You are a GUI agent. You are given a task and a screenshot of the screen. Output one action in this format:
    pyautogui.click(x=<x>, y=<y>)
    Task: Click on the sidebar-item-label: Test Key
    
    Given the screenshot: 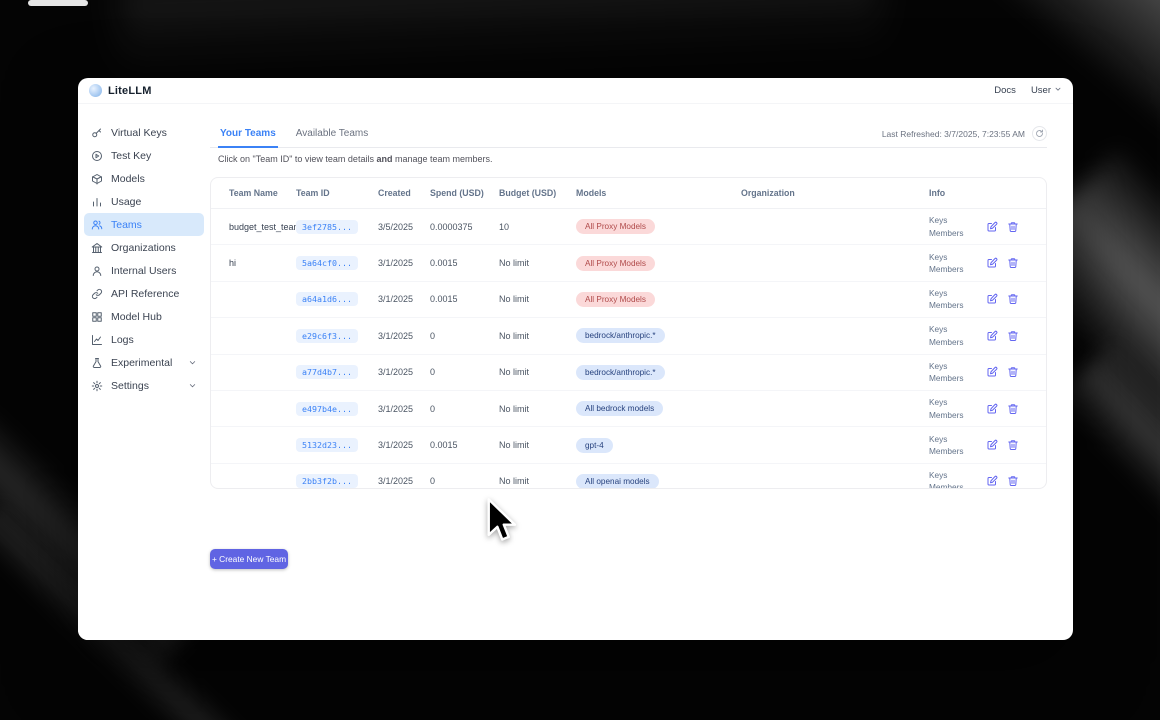 What is the action you would take?
    pyautogui.click(x=131, y=155)
    